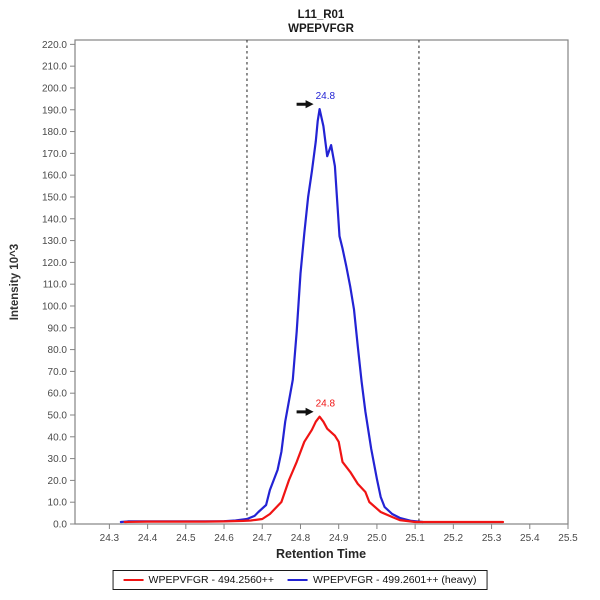  I want to click on legend-label-heavy: WPEPVFGR - 499.2601++ (heavy), so click(395, 580).